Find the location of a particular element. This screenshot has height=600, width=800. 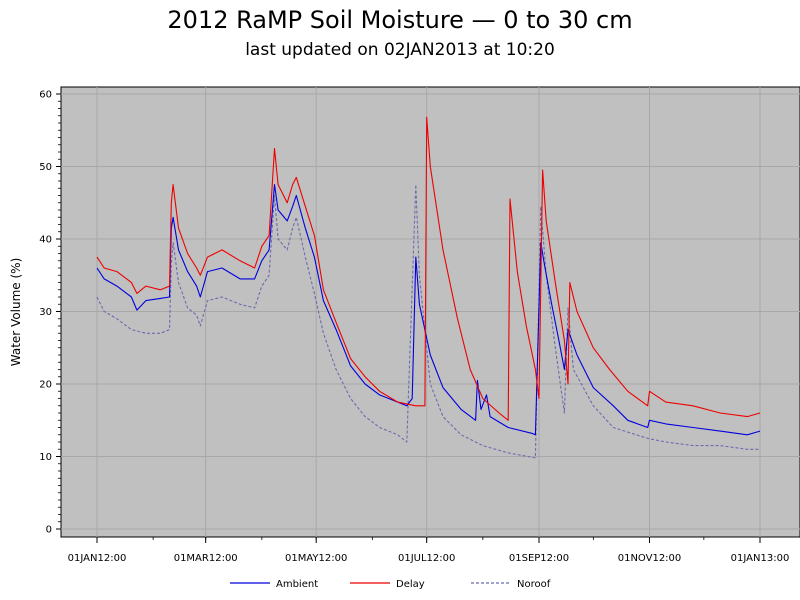

chart-title: 2012 RaMP Soil Moisture — 0 to 30 cm is located at coordinates (400, 20).